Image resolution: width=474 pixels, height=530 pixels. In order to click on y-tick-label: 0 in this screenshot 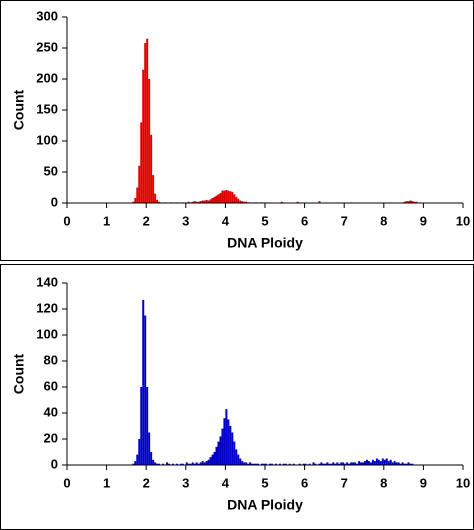, I will do `click(54, 201)`.